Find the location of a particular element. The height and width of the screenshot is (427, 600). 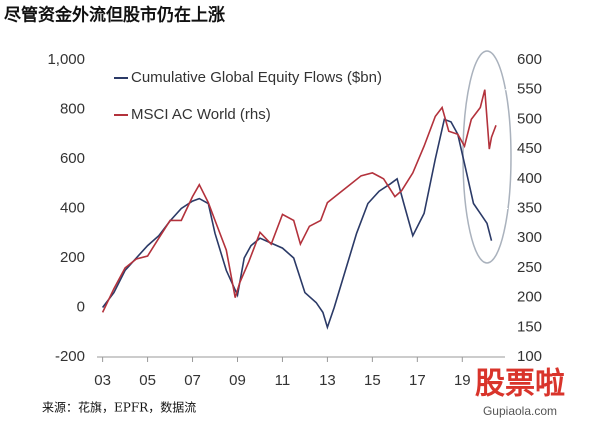

y2-tick-label: 200 is located at coordinates (529, 297).